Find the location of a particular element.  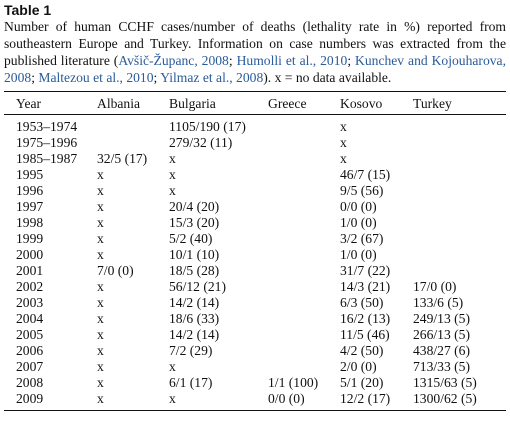

reference-link: Avšič-Županc, 2008 is located at coordinates (173, 60).